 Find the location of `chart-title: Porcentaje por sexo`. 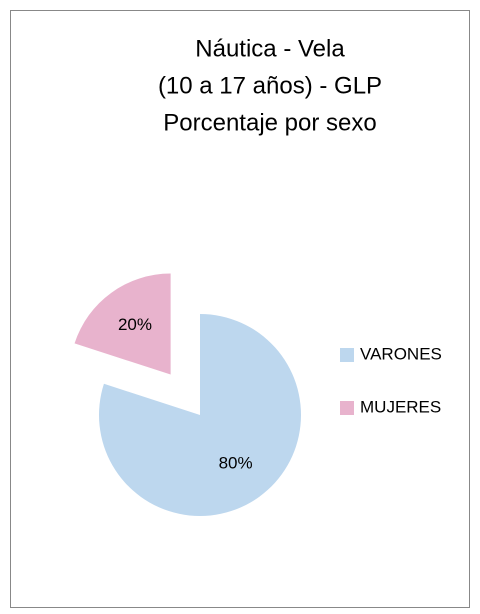

chart-title: Porcentaje por sexo is located at coordinates (269, 122).